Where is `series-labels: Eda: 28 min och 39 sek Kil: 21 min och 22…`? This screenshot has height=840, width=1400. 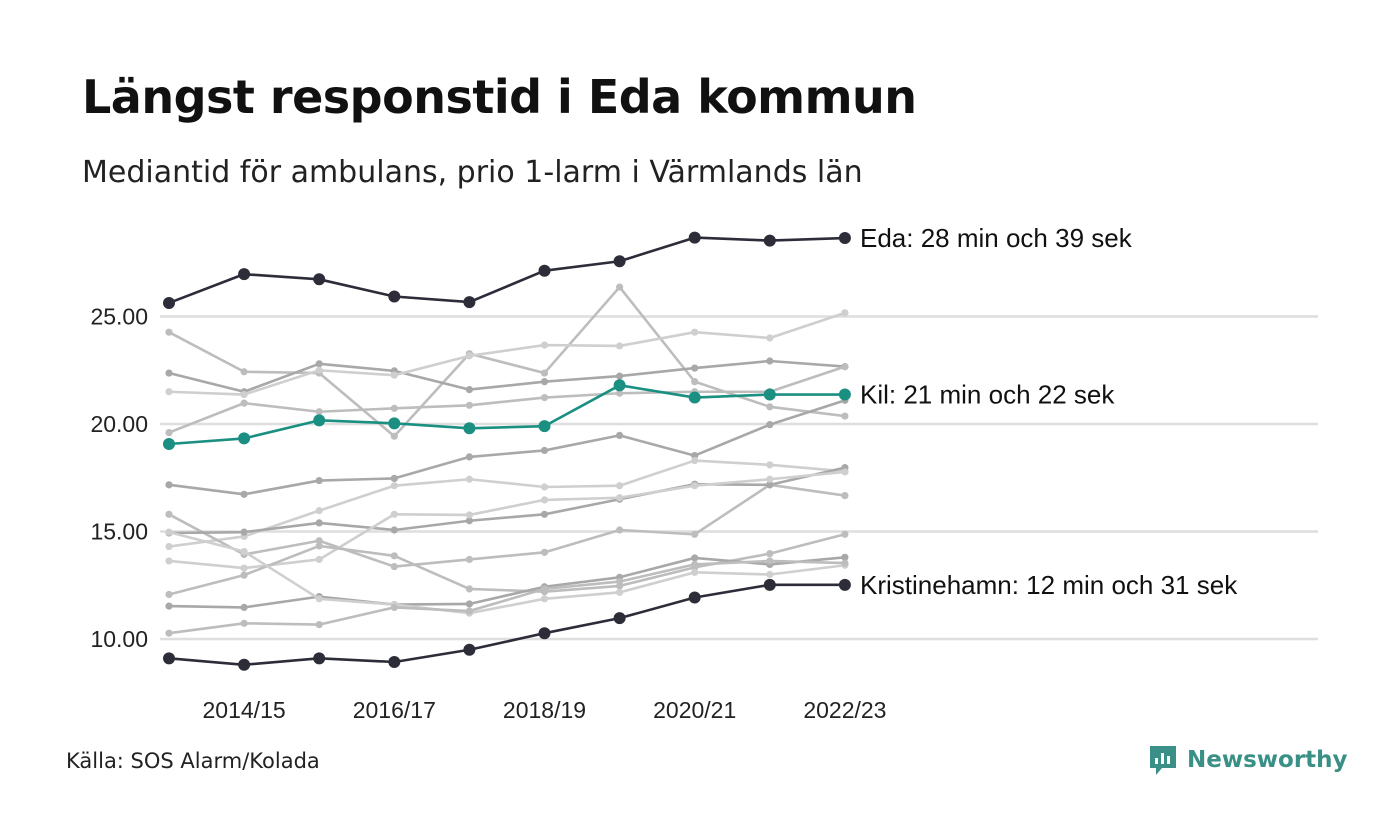 series-labels: Eda: 28 min och 39 sek Kil: 21 min och 22… is located at coordinates (1049, 411).